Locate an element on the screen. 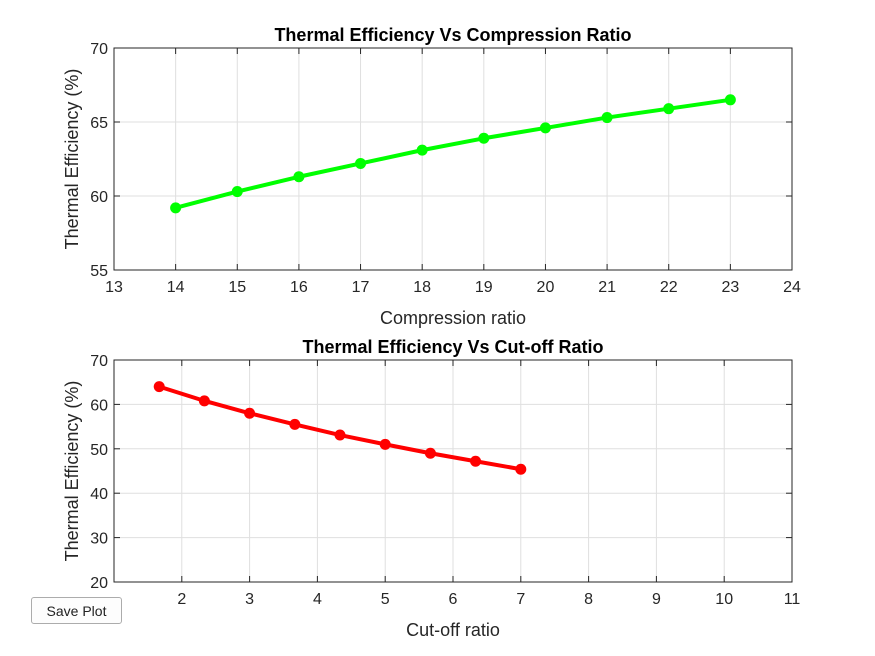  y-tick-label: 50 is located at coordinates (99, 450).